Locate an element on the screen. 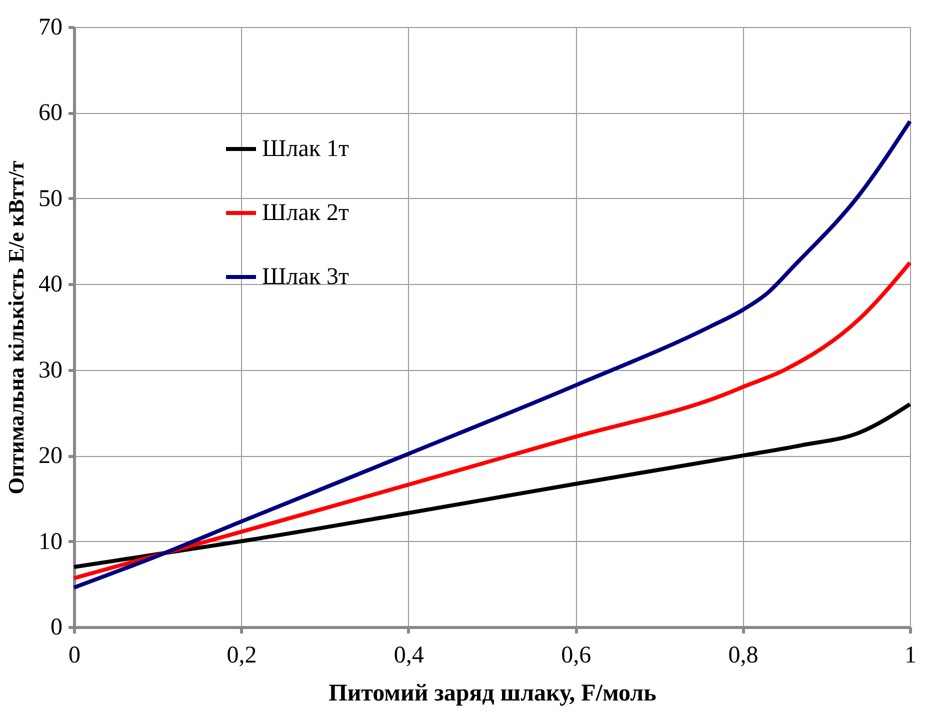 This screenshot has width=951, height=720. y-axis-title: Оптимальна кількість Е/е кВтт/т is located at coordinates (16, 327).